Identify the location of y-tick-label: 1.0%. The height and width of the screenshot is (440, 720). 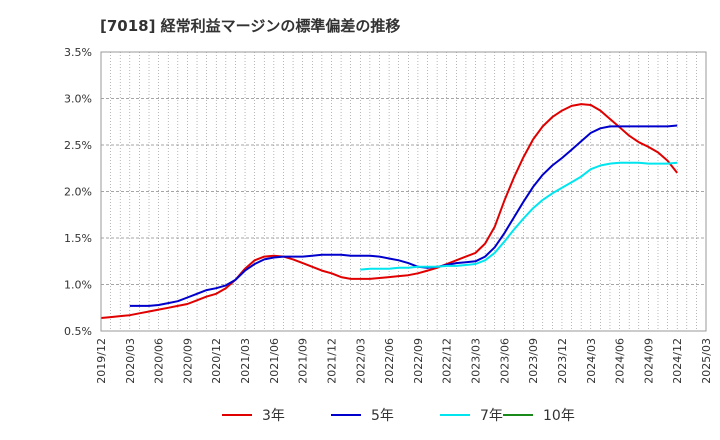
(78, 285).